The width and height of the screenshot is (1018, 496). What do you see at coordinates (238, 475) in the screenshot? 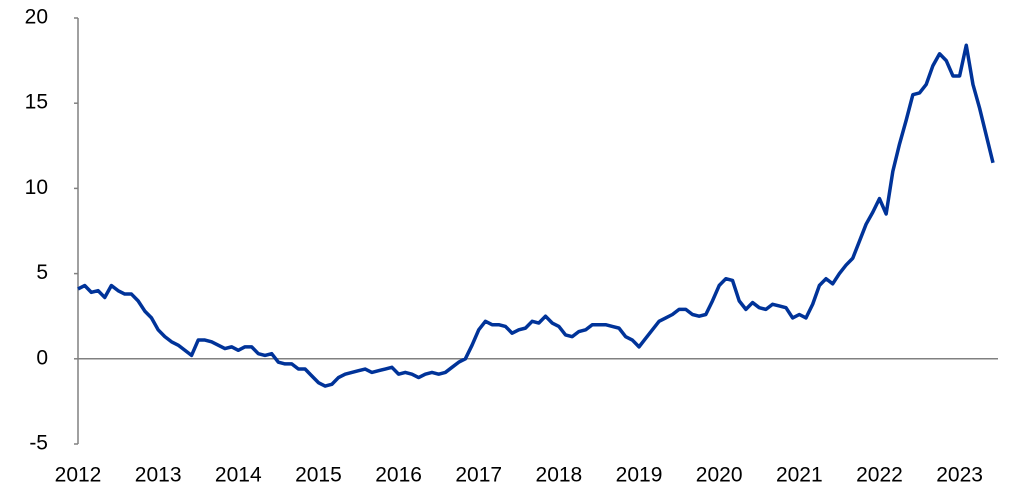
I see `x-tick-label: 2014` at bounding box center [238, 475].